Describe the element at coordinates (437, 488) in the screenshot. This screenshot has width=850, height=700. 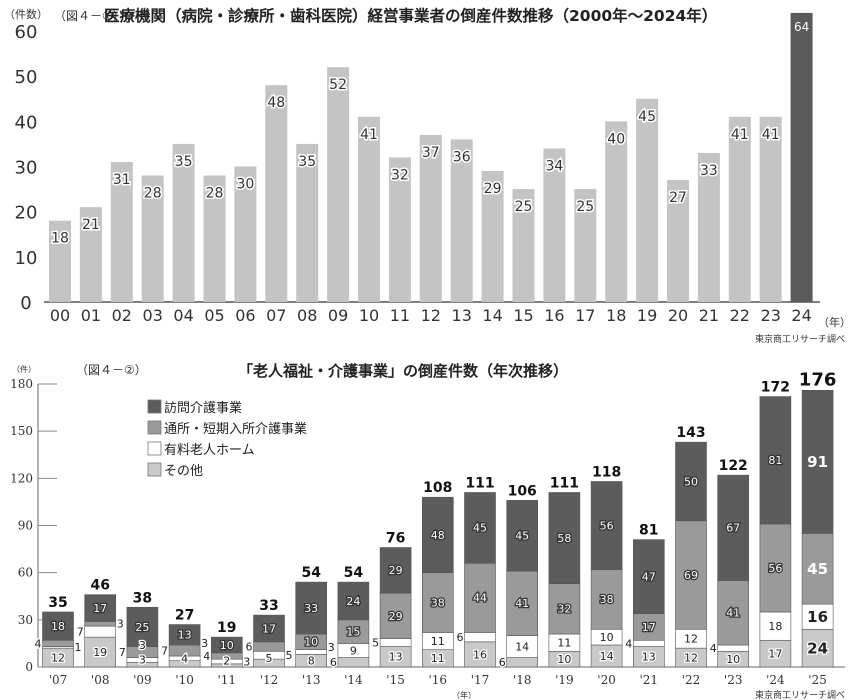
I see `total-value-label: 108` at that location.